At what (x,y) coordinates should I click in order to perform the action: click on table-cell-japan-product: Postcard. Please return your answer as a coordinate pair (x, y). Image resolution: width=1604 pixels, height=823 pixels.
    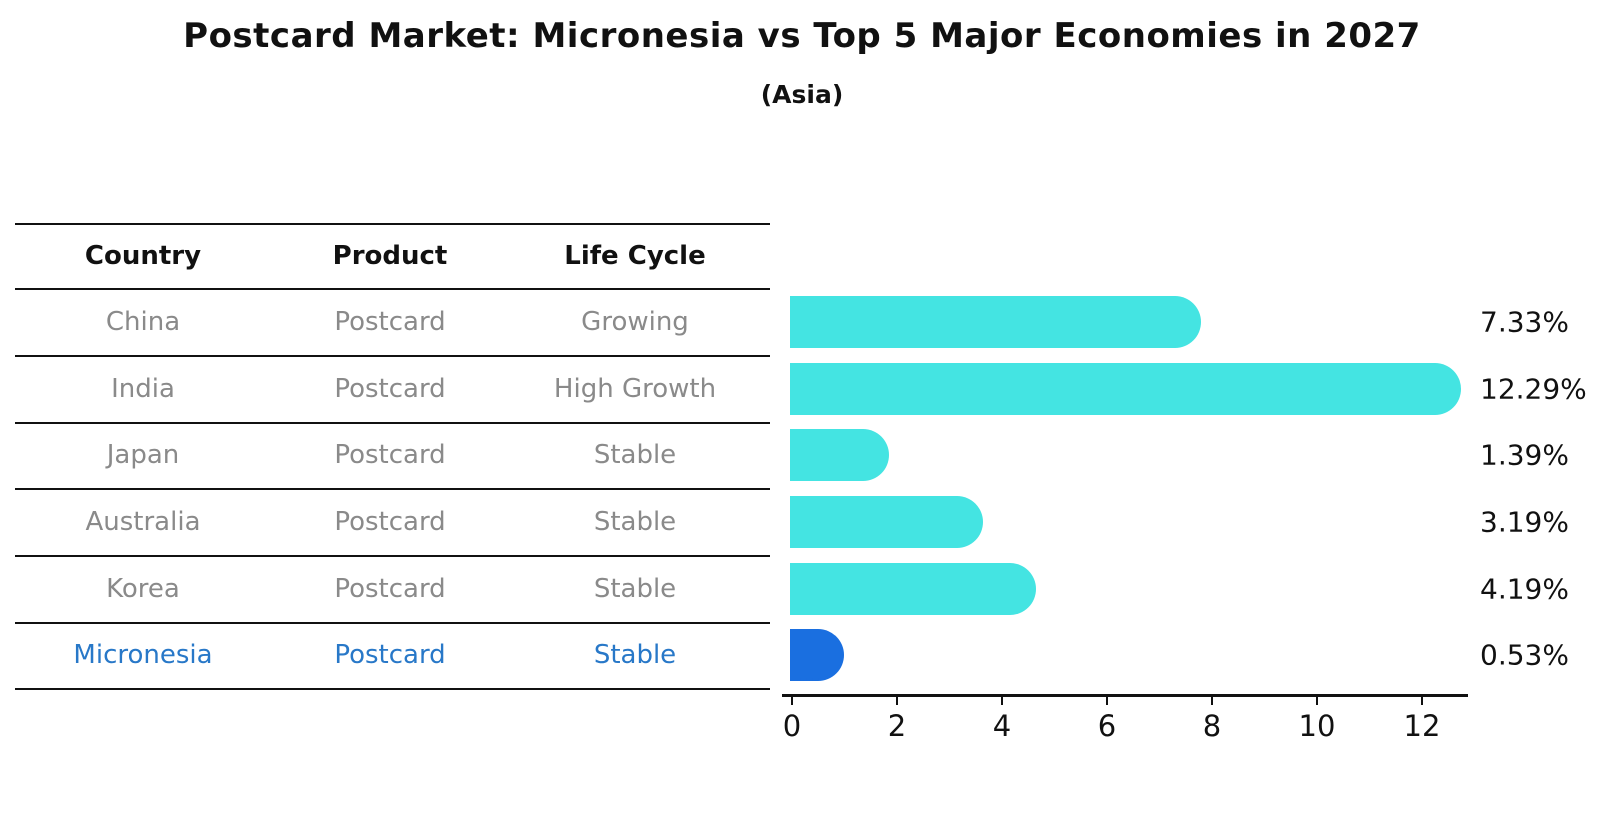
    Looking at the image, I should click on (390, 455).